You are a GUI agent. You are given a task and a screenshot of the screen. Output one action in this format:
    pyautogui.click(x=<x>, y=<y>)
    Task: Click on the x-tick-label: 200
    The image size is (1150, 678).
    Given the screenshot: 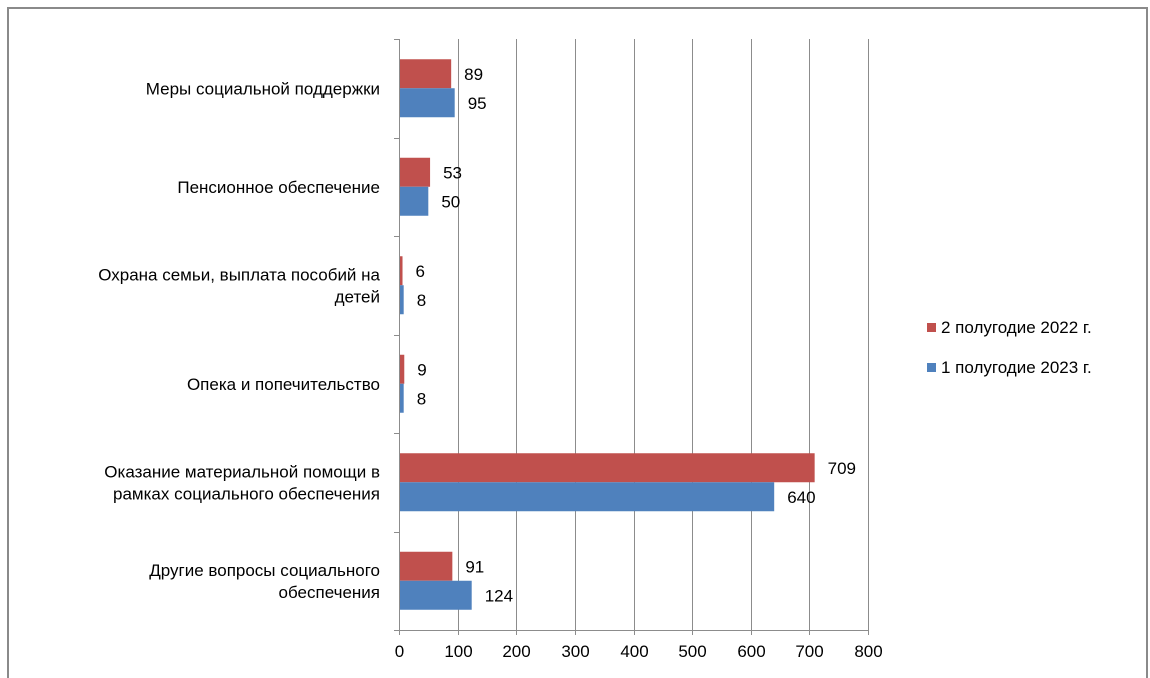 What is the action you would take?
    pyautogui.click(x=516, y=651)
    